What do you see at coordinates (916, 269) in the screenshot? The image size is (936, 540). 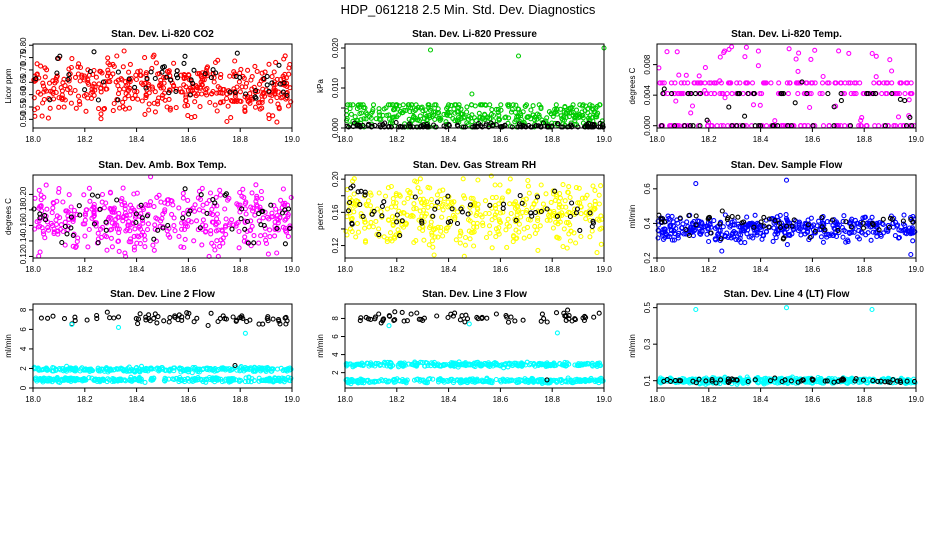 I see `x-tick-label: 19.0` at bounding box center [916, 269].